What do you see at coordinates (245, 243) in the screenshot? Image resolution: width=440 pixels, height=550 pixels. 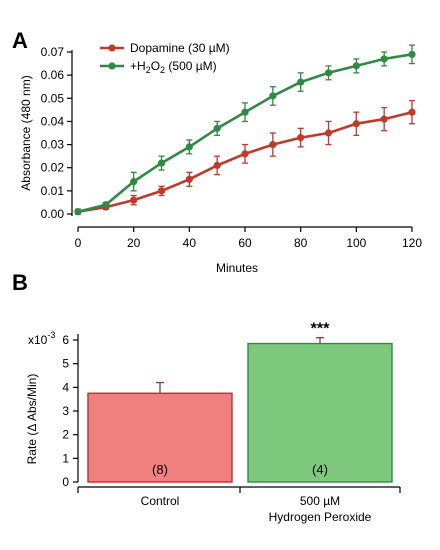 I see `a-x-tick-label: 60` at bounding box center [245, 243].